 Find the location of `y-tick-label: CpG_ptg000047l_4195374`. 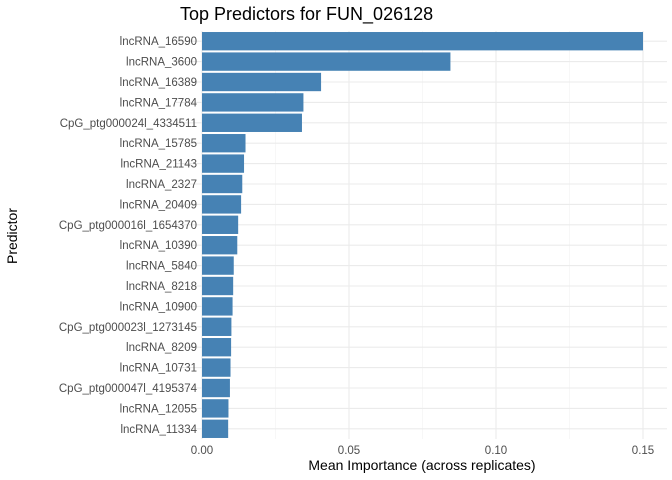

y-tick-label: CpG_ptg000047l_4195374 is located at coordinates (128, 389).